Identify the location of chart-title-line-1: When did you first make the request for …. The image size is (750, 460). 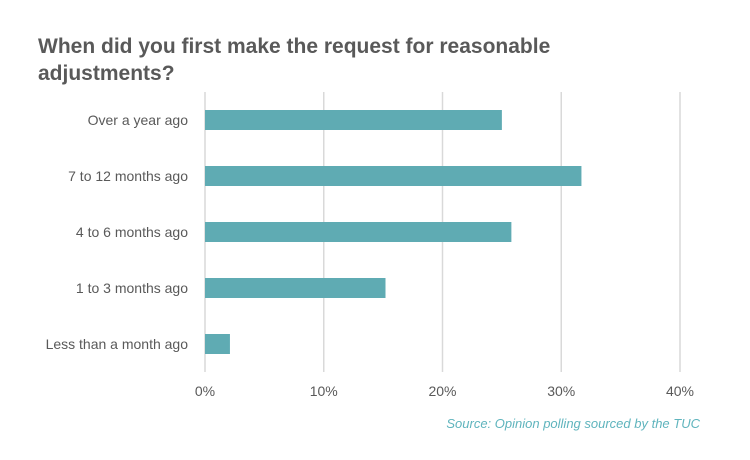
(294, 46).